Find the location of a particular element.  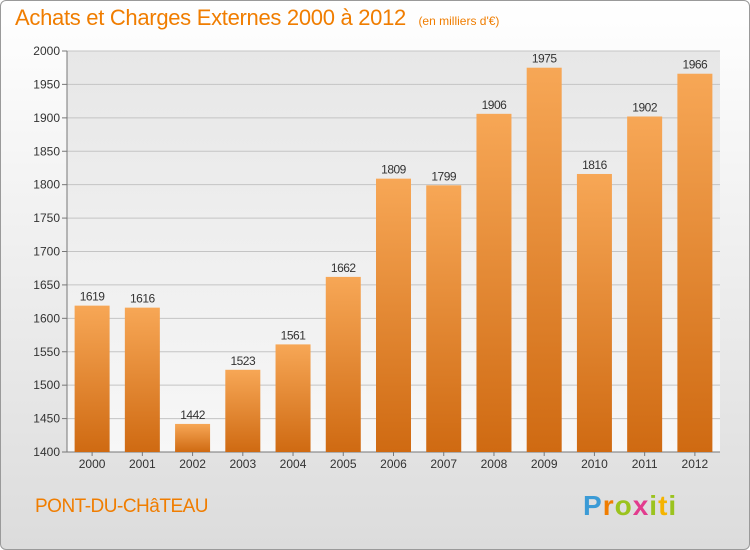

brand-letter: t is located at coordinates (663, 505).